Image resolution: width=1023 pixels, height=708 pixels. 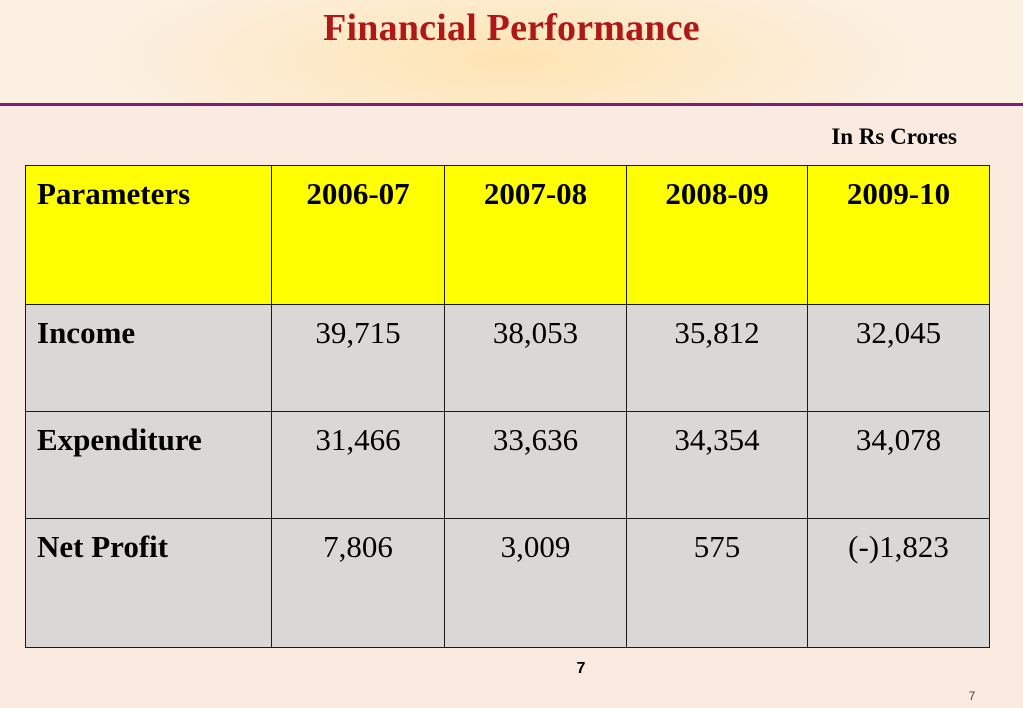 What do you see at coordinates (358, 235) in the screenshot?
I see `column-header-year: 2006-07` at bounding box center [358, 235].